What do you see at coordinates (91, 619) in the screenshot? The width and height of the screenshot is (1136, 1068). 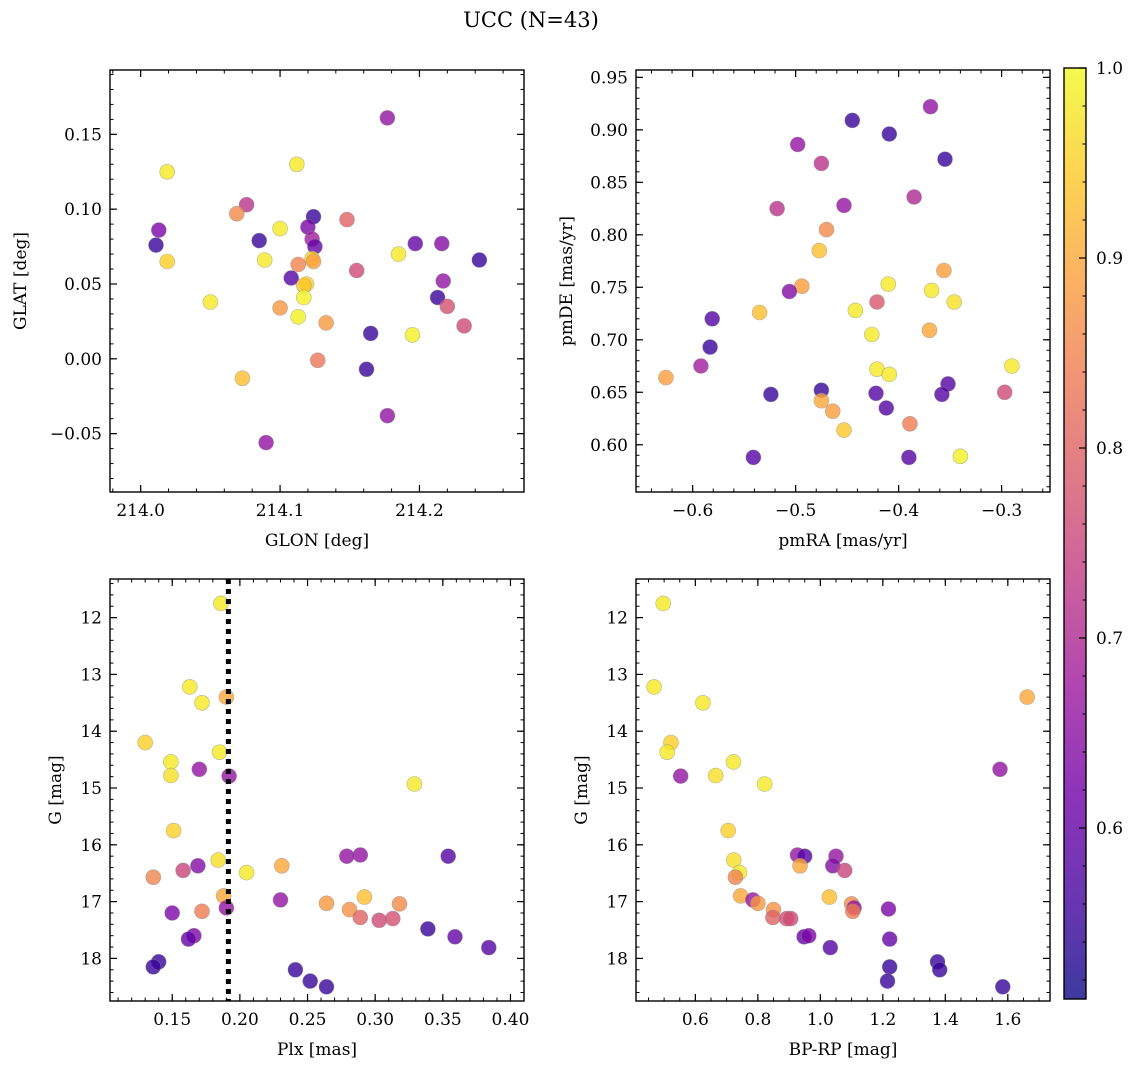 I see `y-tick-label: 12` at bounding box center [91, 619].